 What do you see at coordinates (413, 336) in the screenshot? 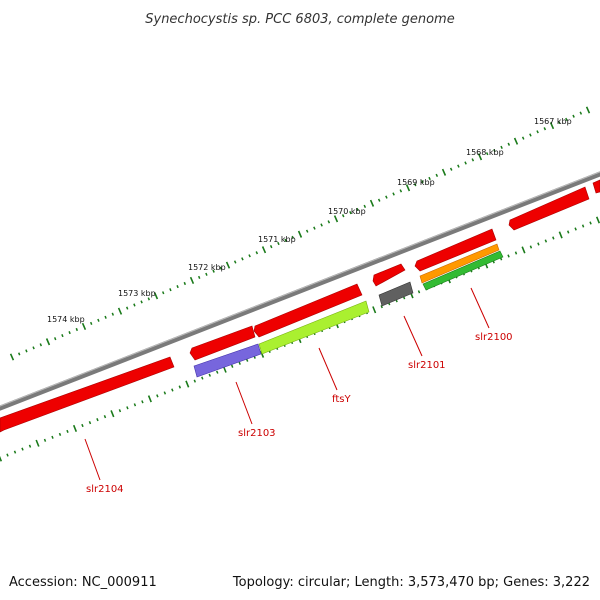
I see `leader-slr2101` at bounding box center [413, 336].